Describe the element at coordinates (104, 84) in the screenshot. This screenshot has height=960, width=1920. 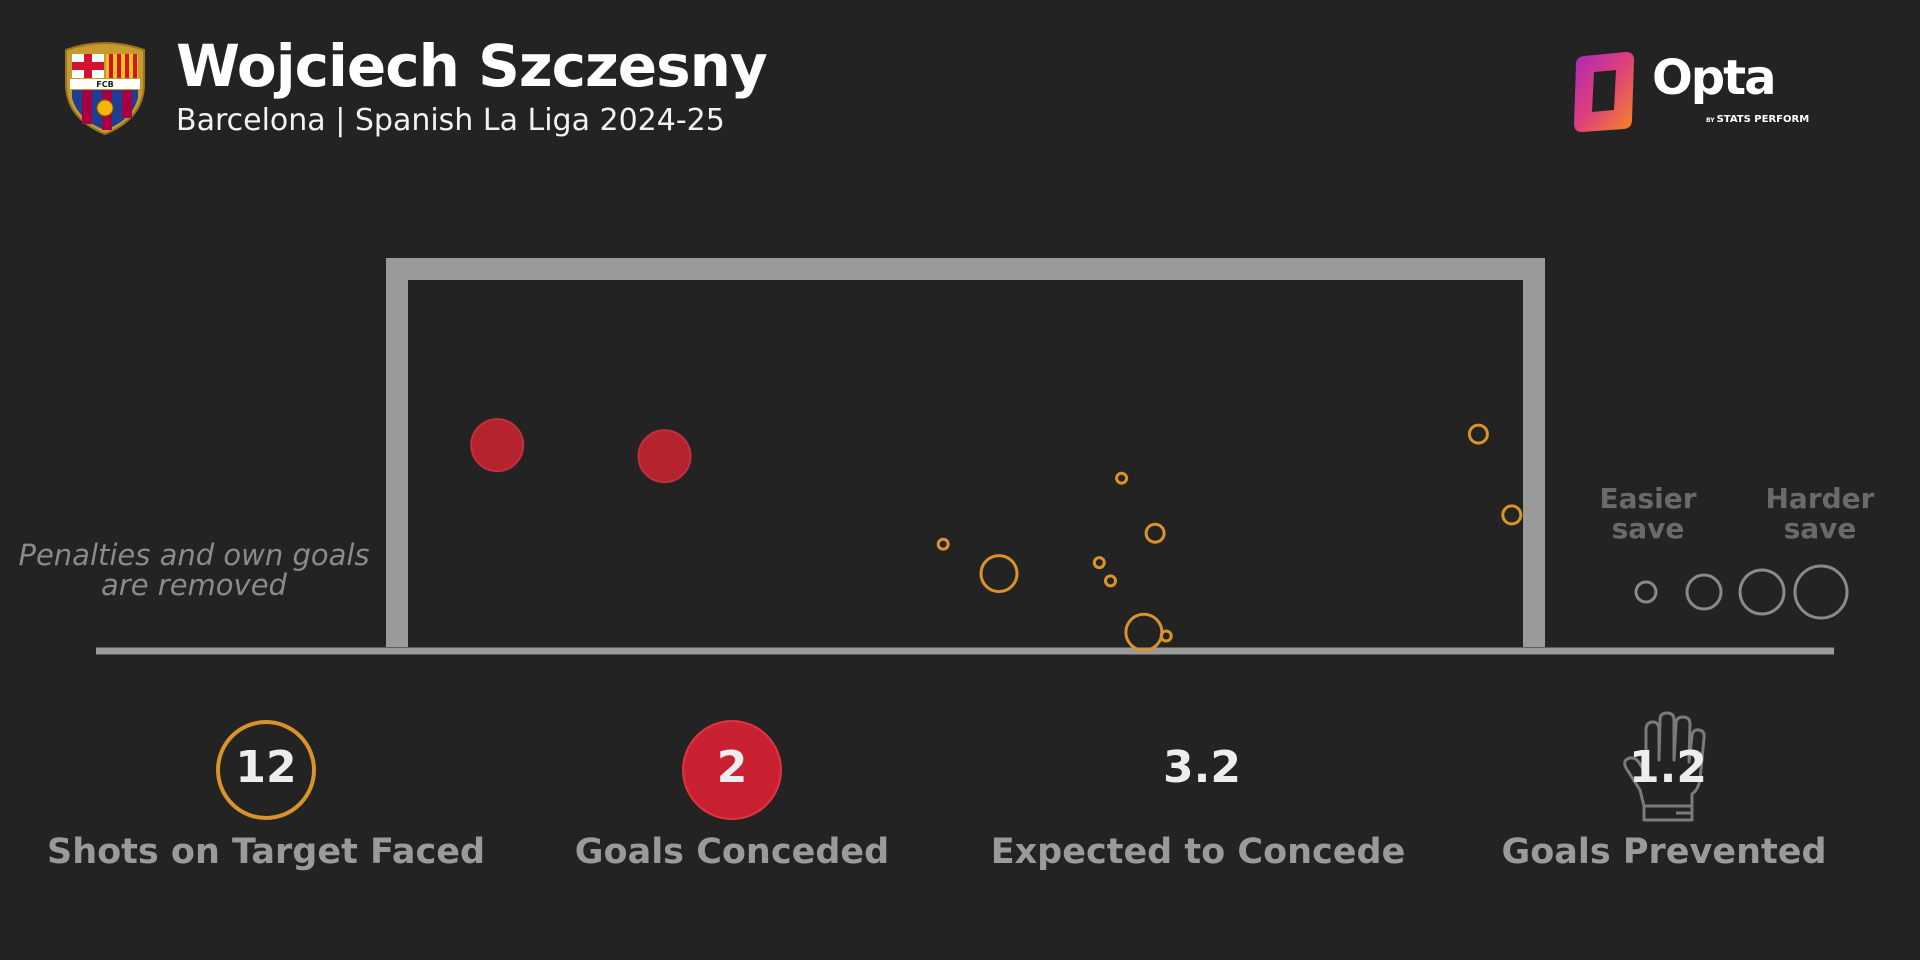
I see `crest-letters: FCB` at that location.